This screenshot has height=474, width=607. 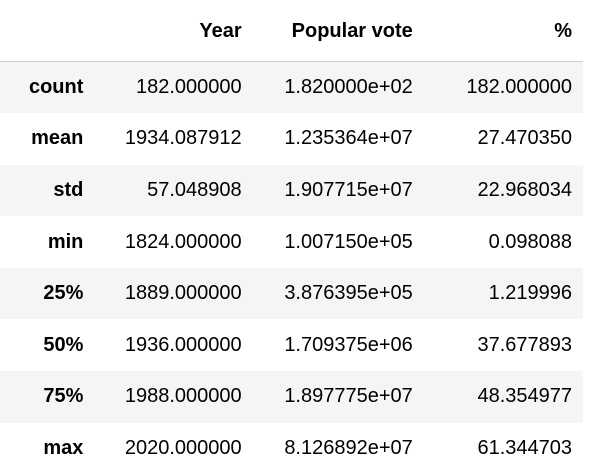 I want to click on cell-percent: 61.344703, so click(x=503, y=448).